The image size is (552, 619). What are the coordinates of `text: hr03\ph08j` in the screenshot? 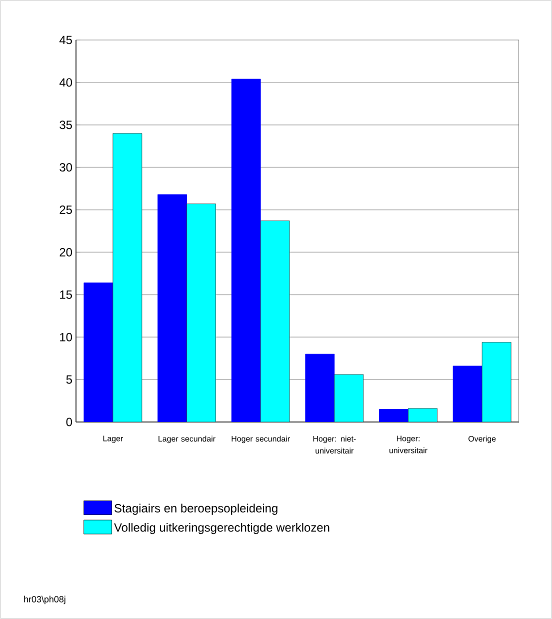 It's located at (45, 600).